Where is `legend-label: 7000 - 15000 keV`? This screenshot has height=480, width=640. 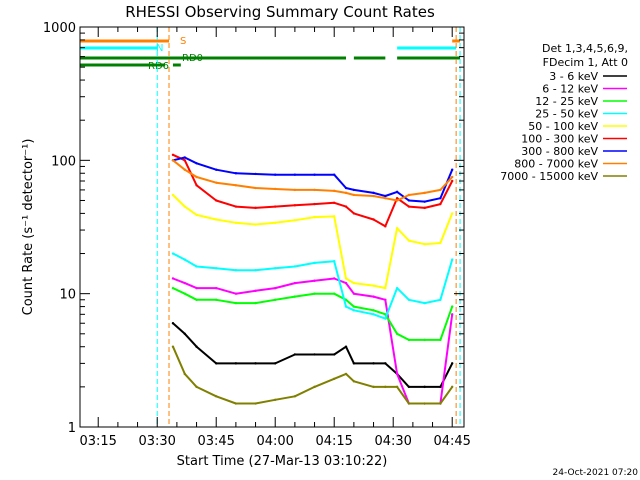 legend-label: 7000 - 15000 keV is located at coordinates (549, 176).